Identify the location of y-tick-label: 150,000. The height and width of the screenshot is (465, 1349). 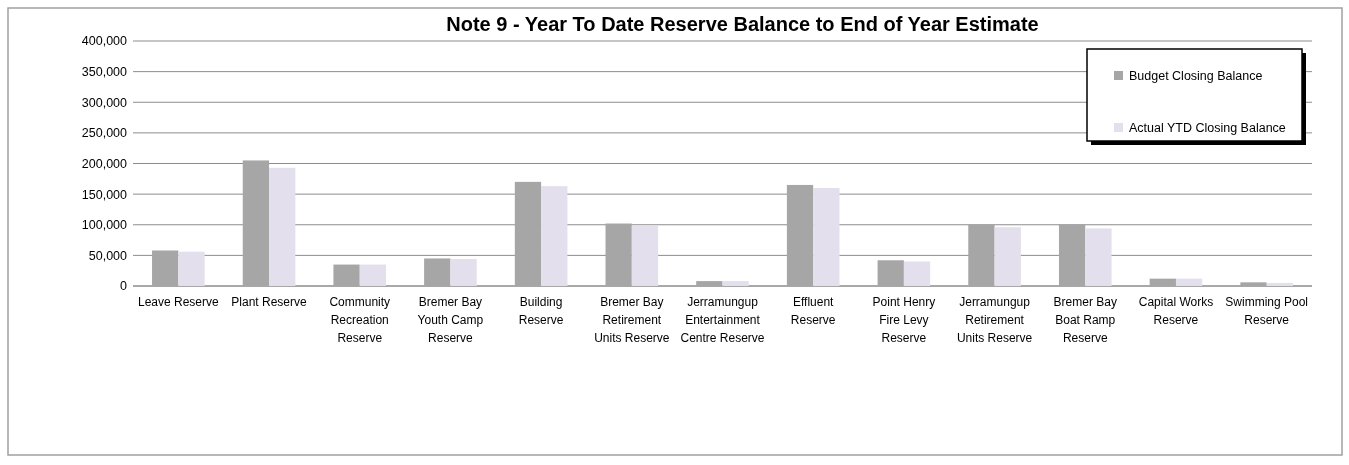
(104, 194).